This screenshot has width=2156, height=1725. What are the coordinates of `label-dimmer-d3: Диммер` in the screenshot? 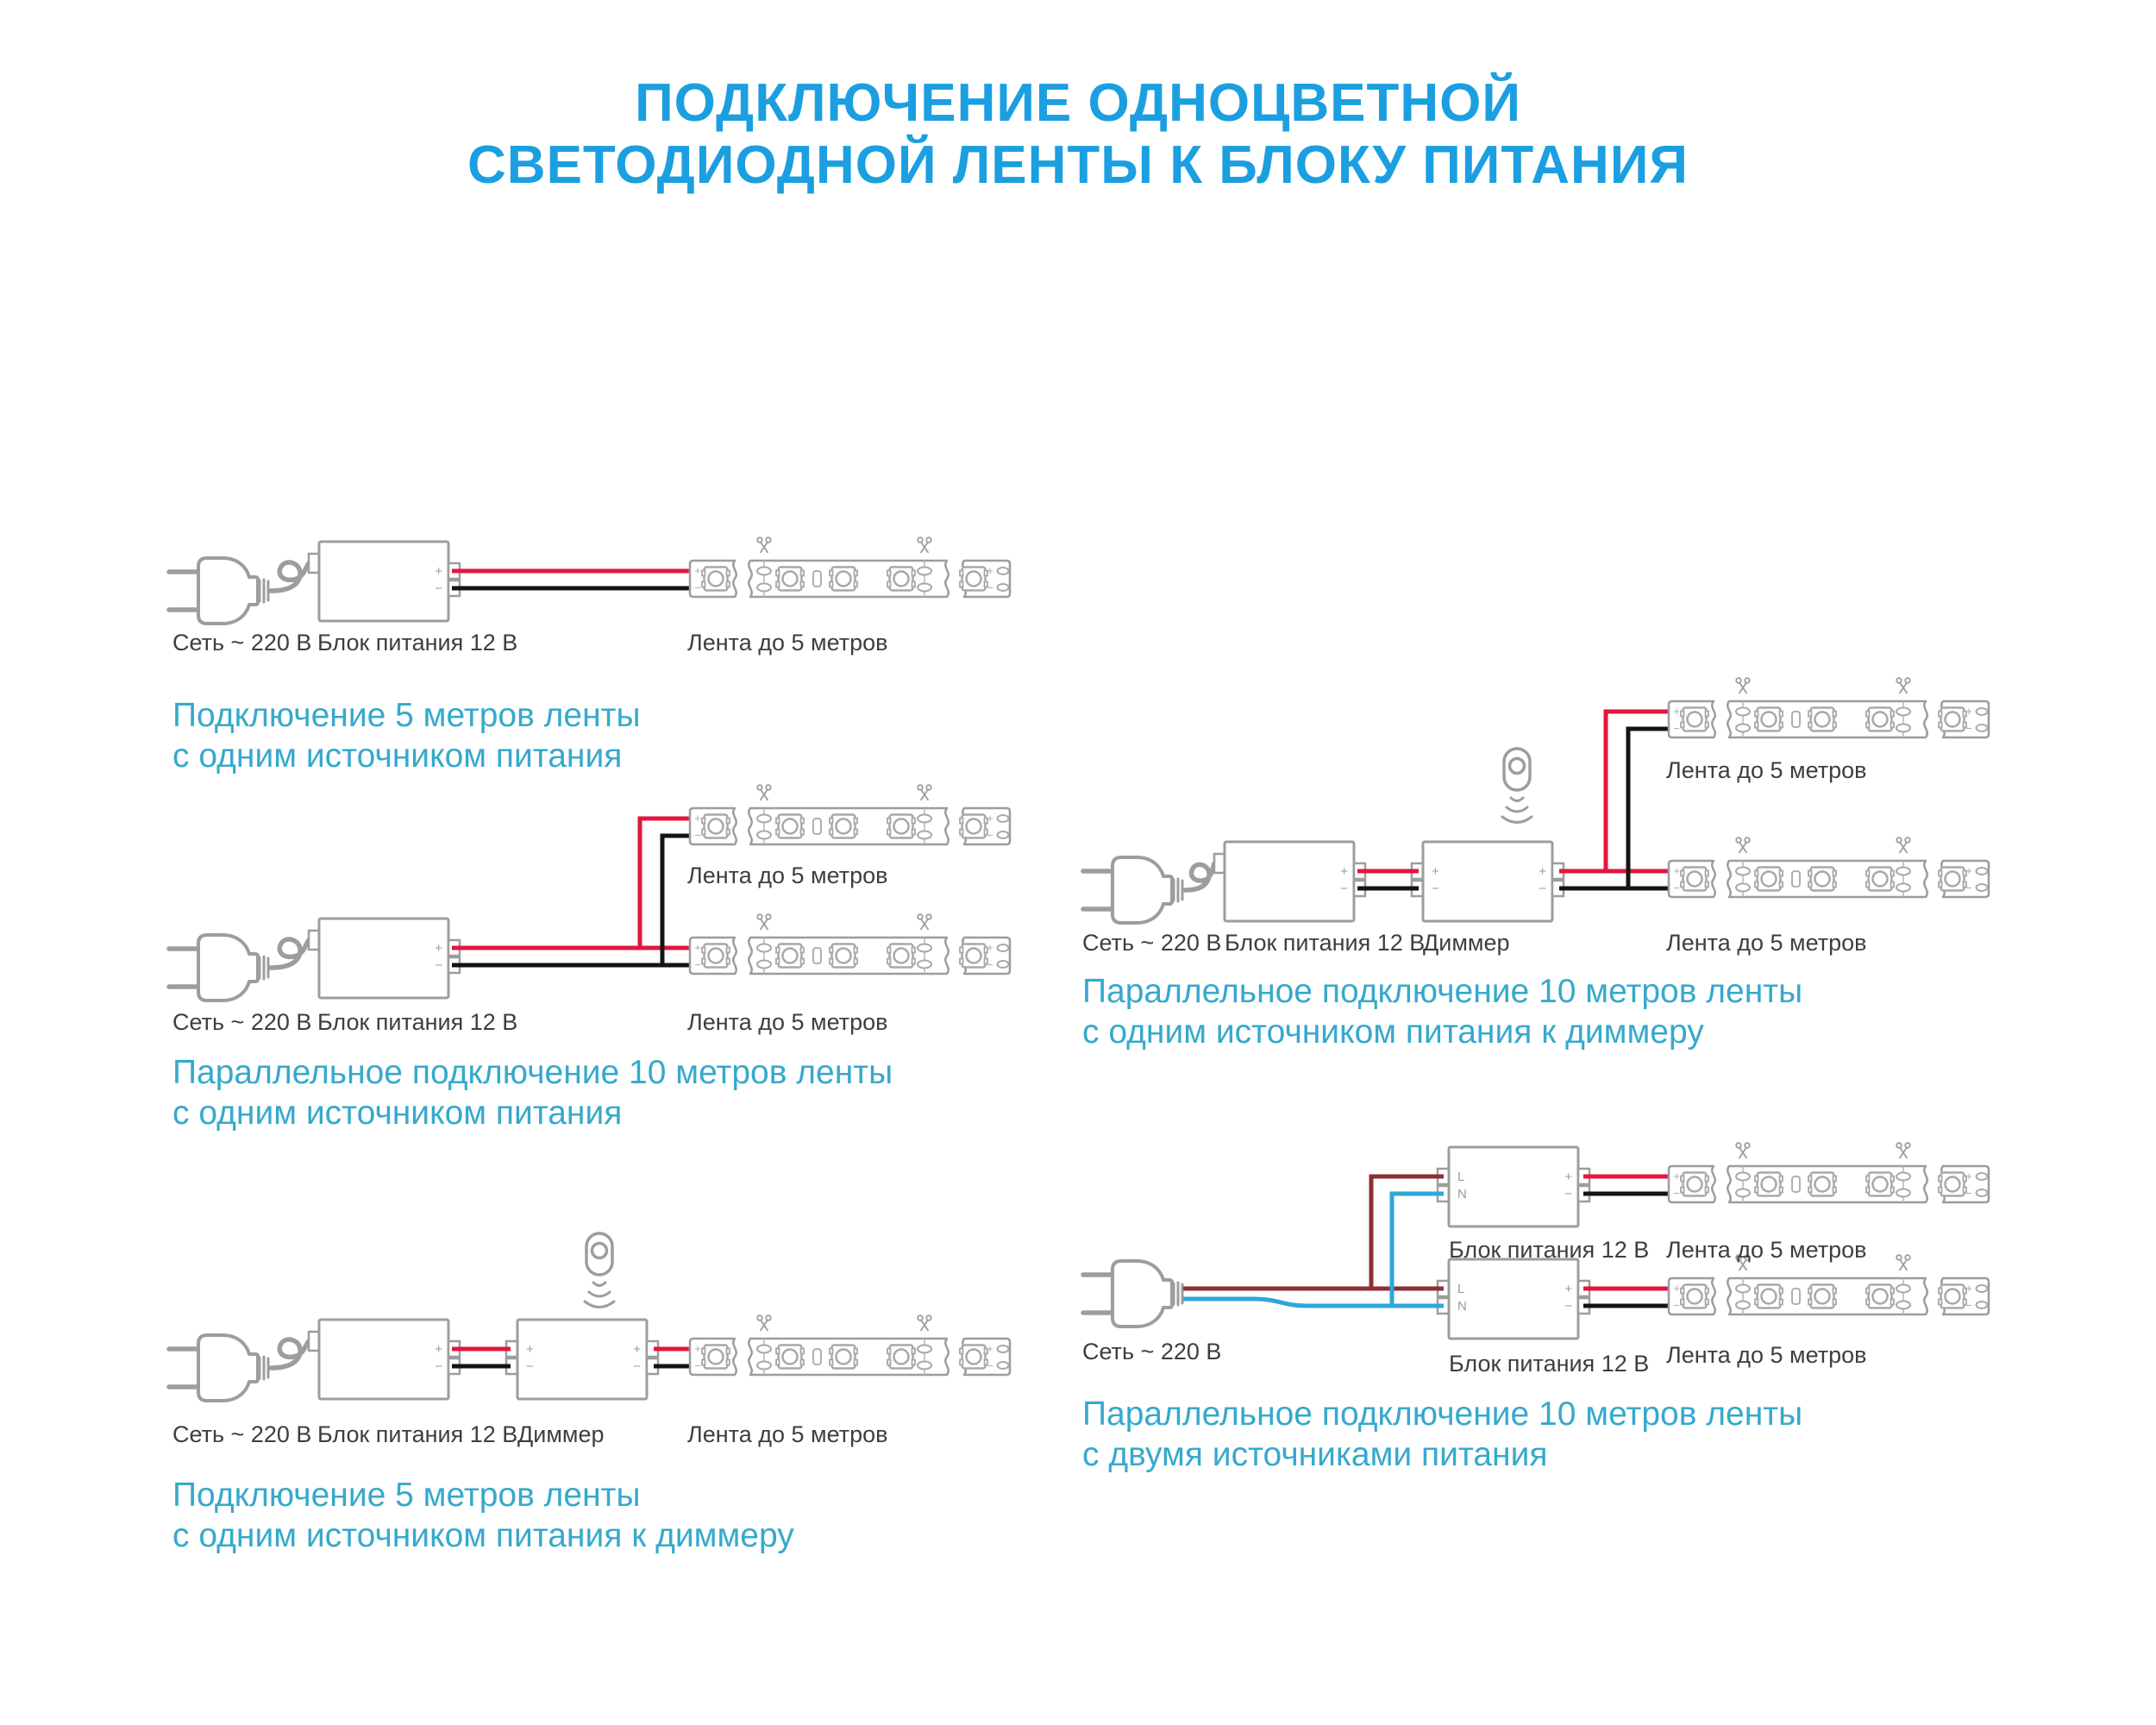 It's located at (561, 1434).